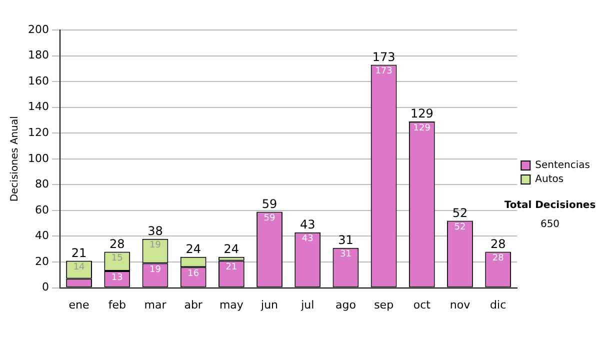 This screenshot has width=600, height=340. What do you see at coordinates (422, 113) in the screenshot?
I see `total-label: 129` at bounding box center [422, 113].